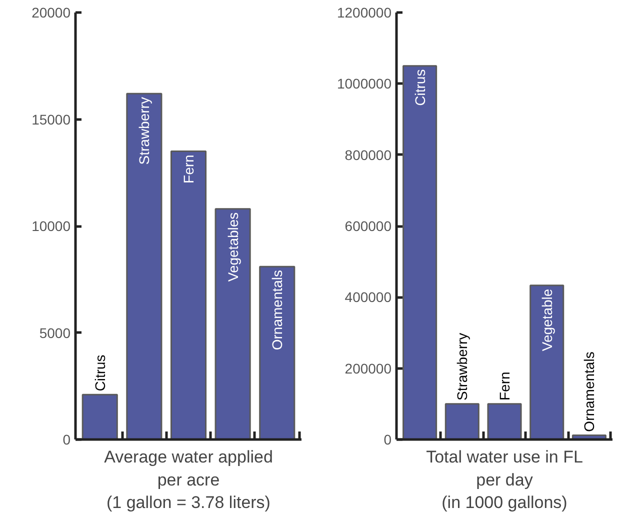 This screenshot has width=623, height=521. What do you see at coordinates (420, 87) in the screenshot?
I see `category-label: Citrus` at bounding box center [420, 87].